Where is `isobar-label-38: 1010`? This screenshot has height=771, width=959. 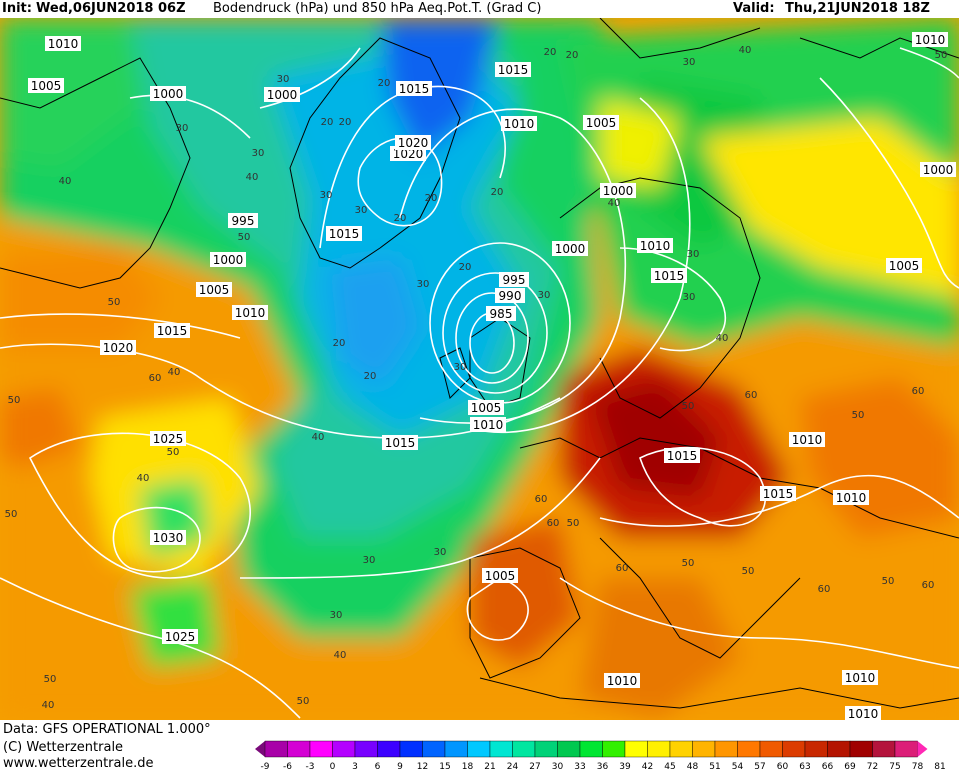 isobar-label-38: 1010 is located at coordinates (860, 677).